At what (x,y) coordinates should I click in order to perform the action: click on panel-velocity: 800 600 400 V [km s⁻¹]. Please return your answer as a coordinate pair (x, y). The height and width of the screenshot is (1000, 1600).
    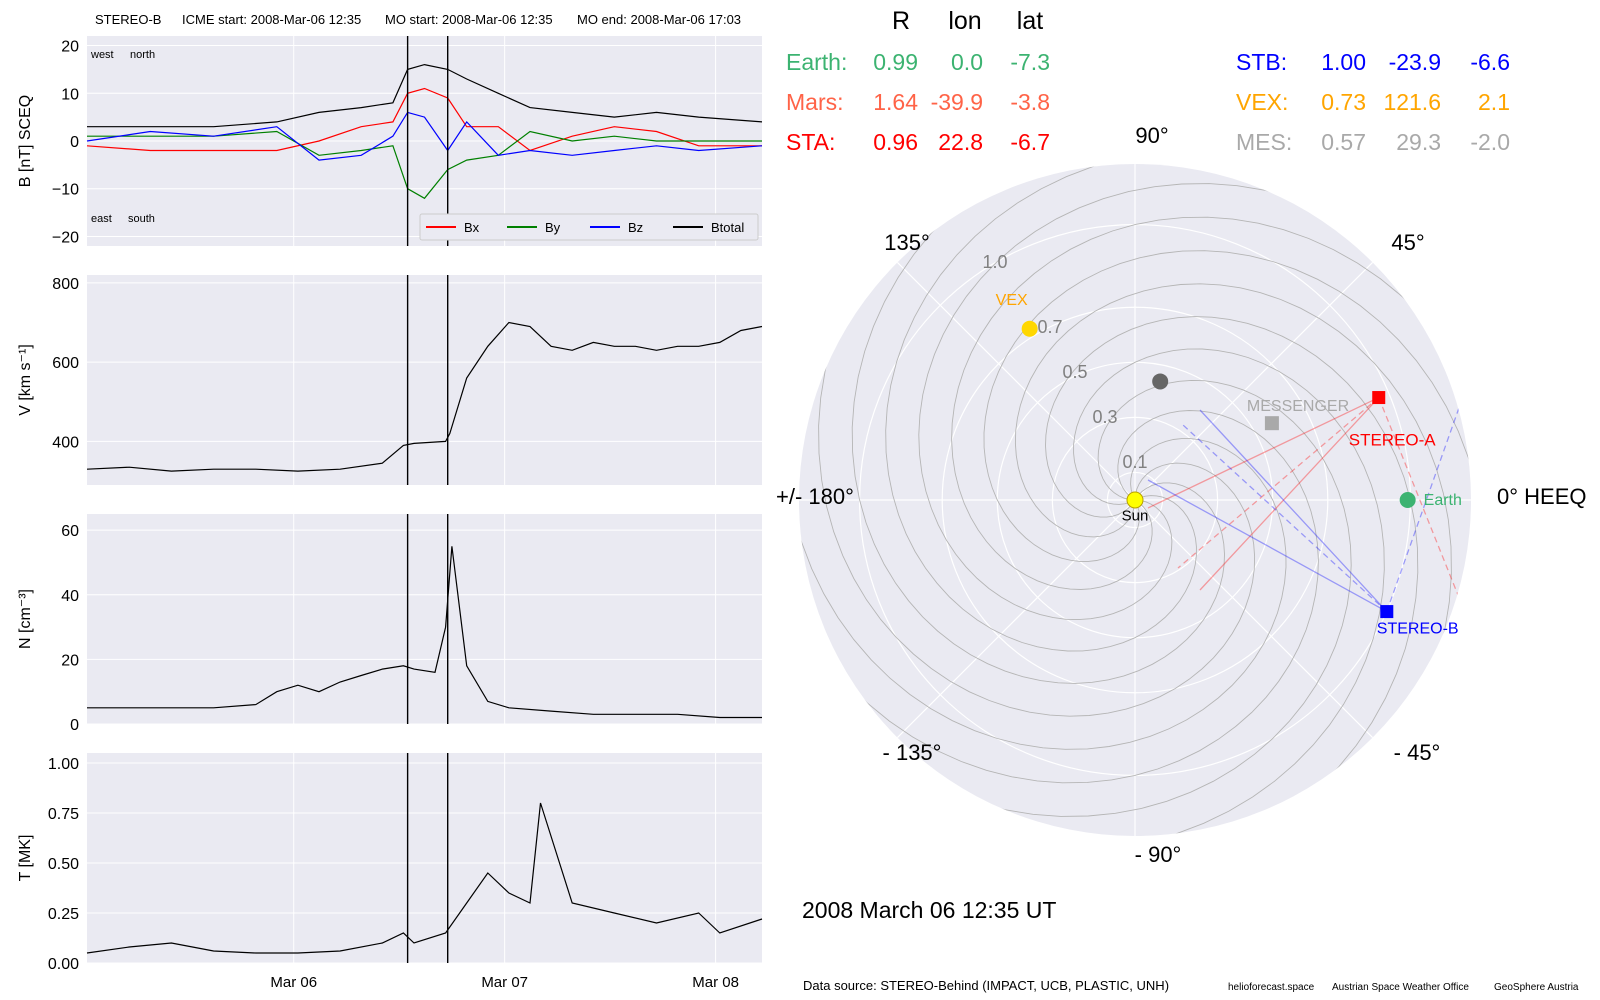
    Looking at the image, I should click on (390, 380).